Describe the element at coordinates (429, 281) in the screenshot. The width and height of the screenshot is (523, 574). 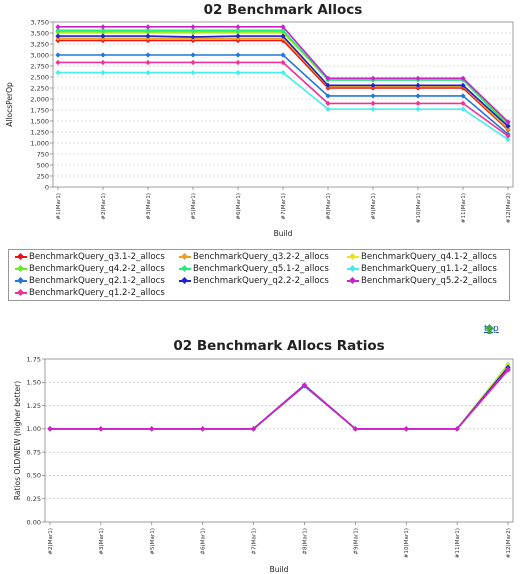
I see `legend-label: BenchmarkQuery_q5.2-2_allocs` at that location.